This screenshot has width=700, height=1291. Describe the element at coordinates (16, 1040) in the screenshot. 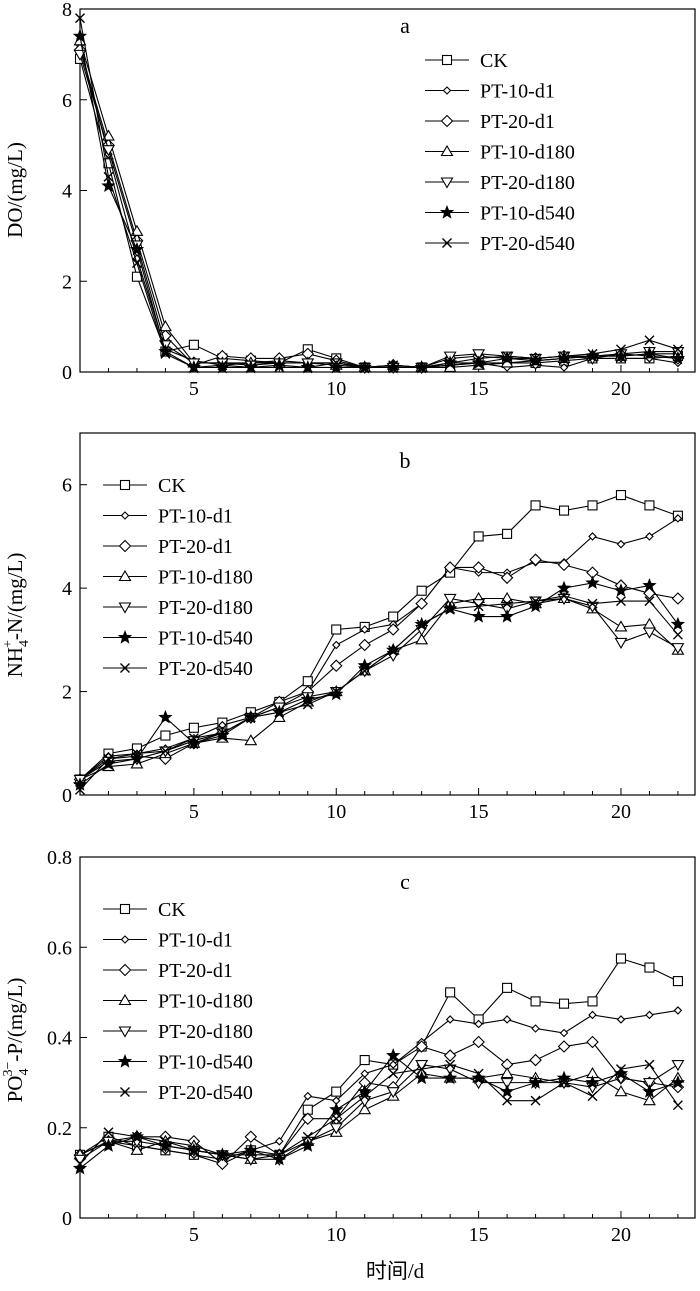

I see `panel-c-ylabel: PO43−-P/(mg/L)` at that location.